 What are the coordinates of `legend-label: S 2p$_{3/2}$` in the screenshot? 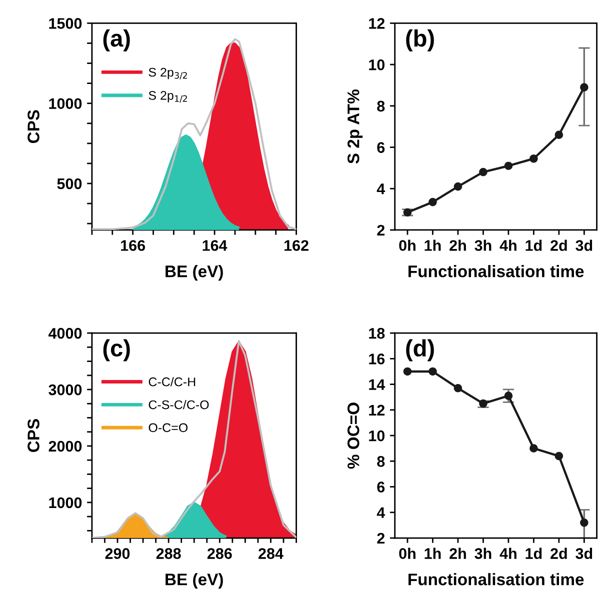 It's located at (167, 74).